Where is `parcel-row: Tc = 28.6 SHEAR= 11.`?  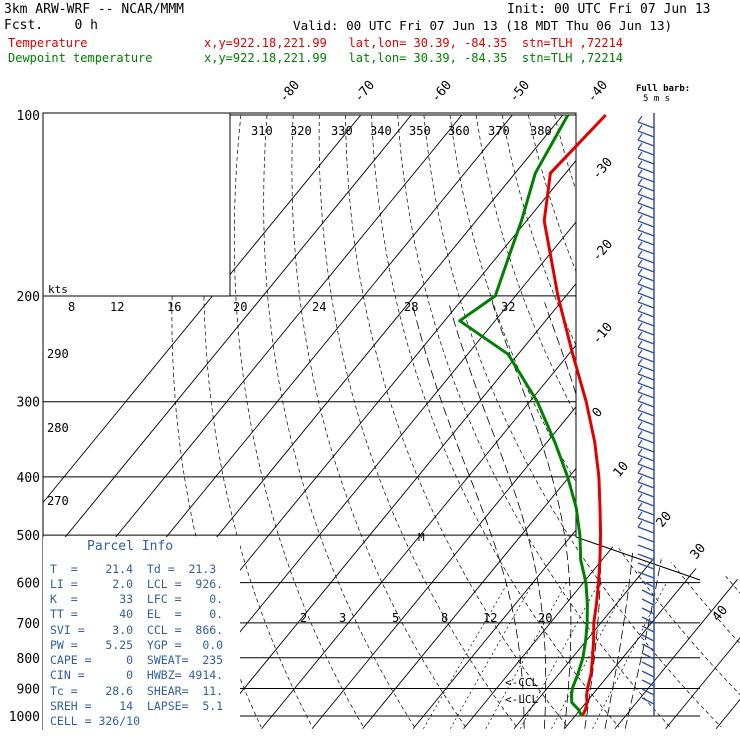
parcel-row: Tc = 28.6 SHEAR= 11. is located at coordinates (137, 691).